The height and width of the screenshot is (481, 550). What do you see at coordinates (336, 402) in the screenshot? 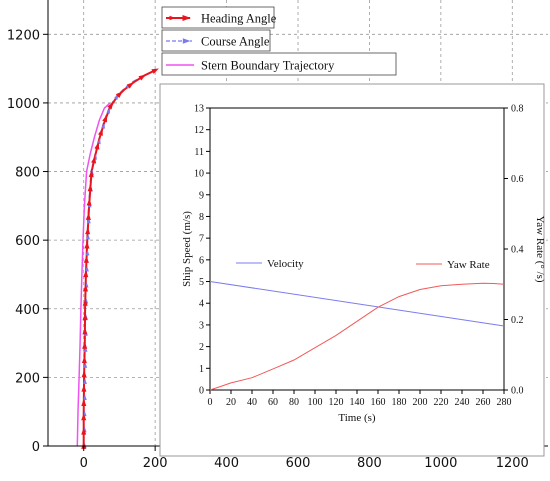
I see `inset-x-tick-label: 120` at bounding box center [336, 402].